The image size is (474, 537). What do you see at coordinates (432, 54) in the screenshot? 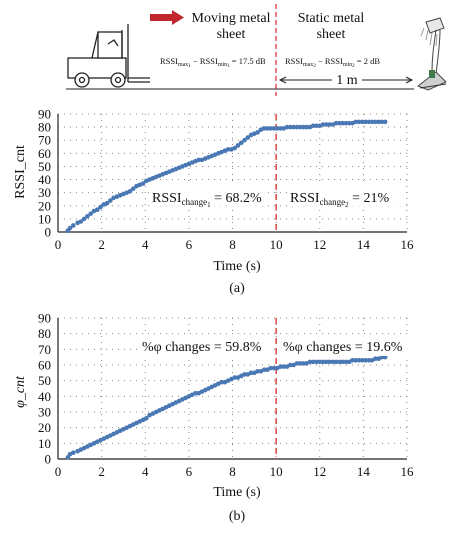
I see `reader-antenna-icon` at bounding box center [432, 54].